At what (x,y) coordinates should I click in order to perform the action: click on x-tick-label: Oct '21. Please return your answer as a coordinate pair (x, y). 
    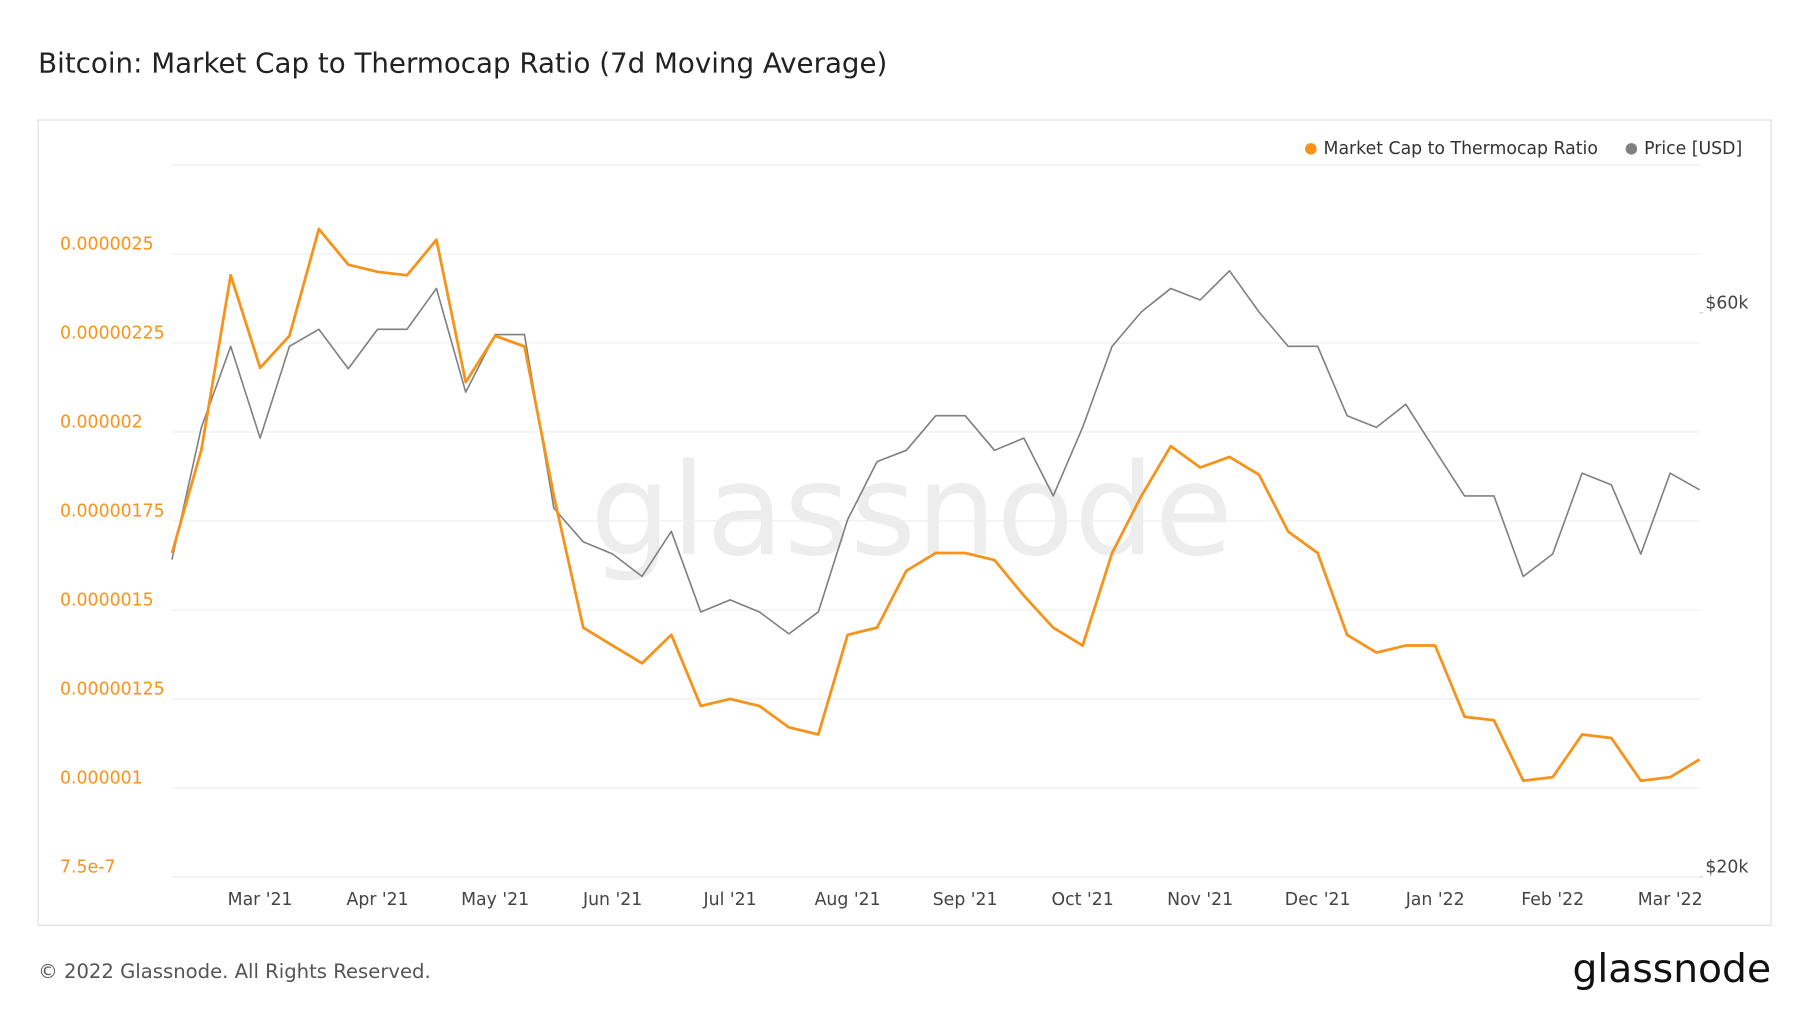
    Looking at the image, I should click on (1083, 900).